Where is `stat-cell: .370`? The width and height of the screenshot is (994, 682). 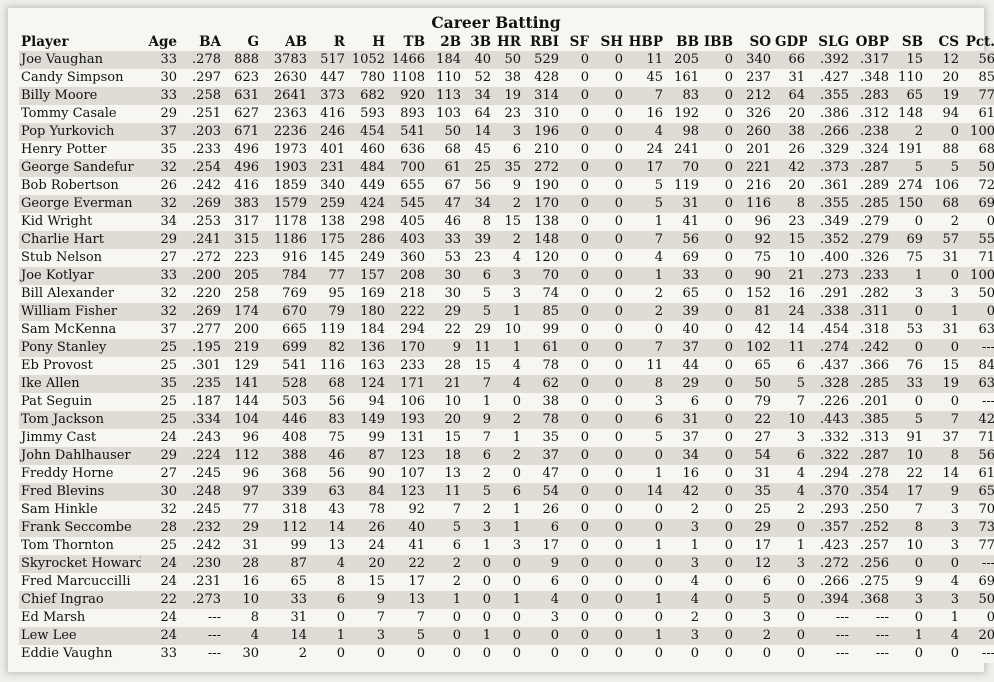 stat-cell: .370 is located at coordinates (829, 492).